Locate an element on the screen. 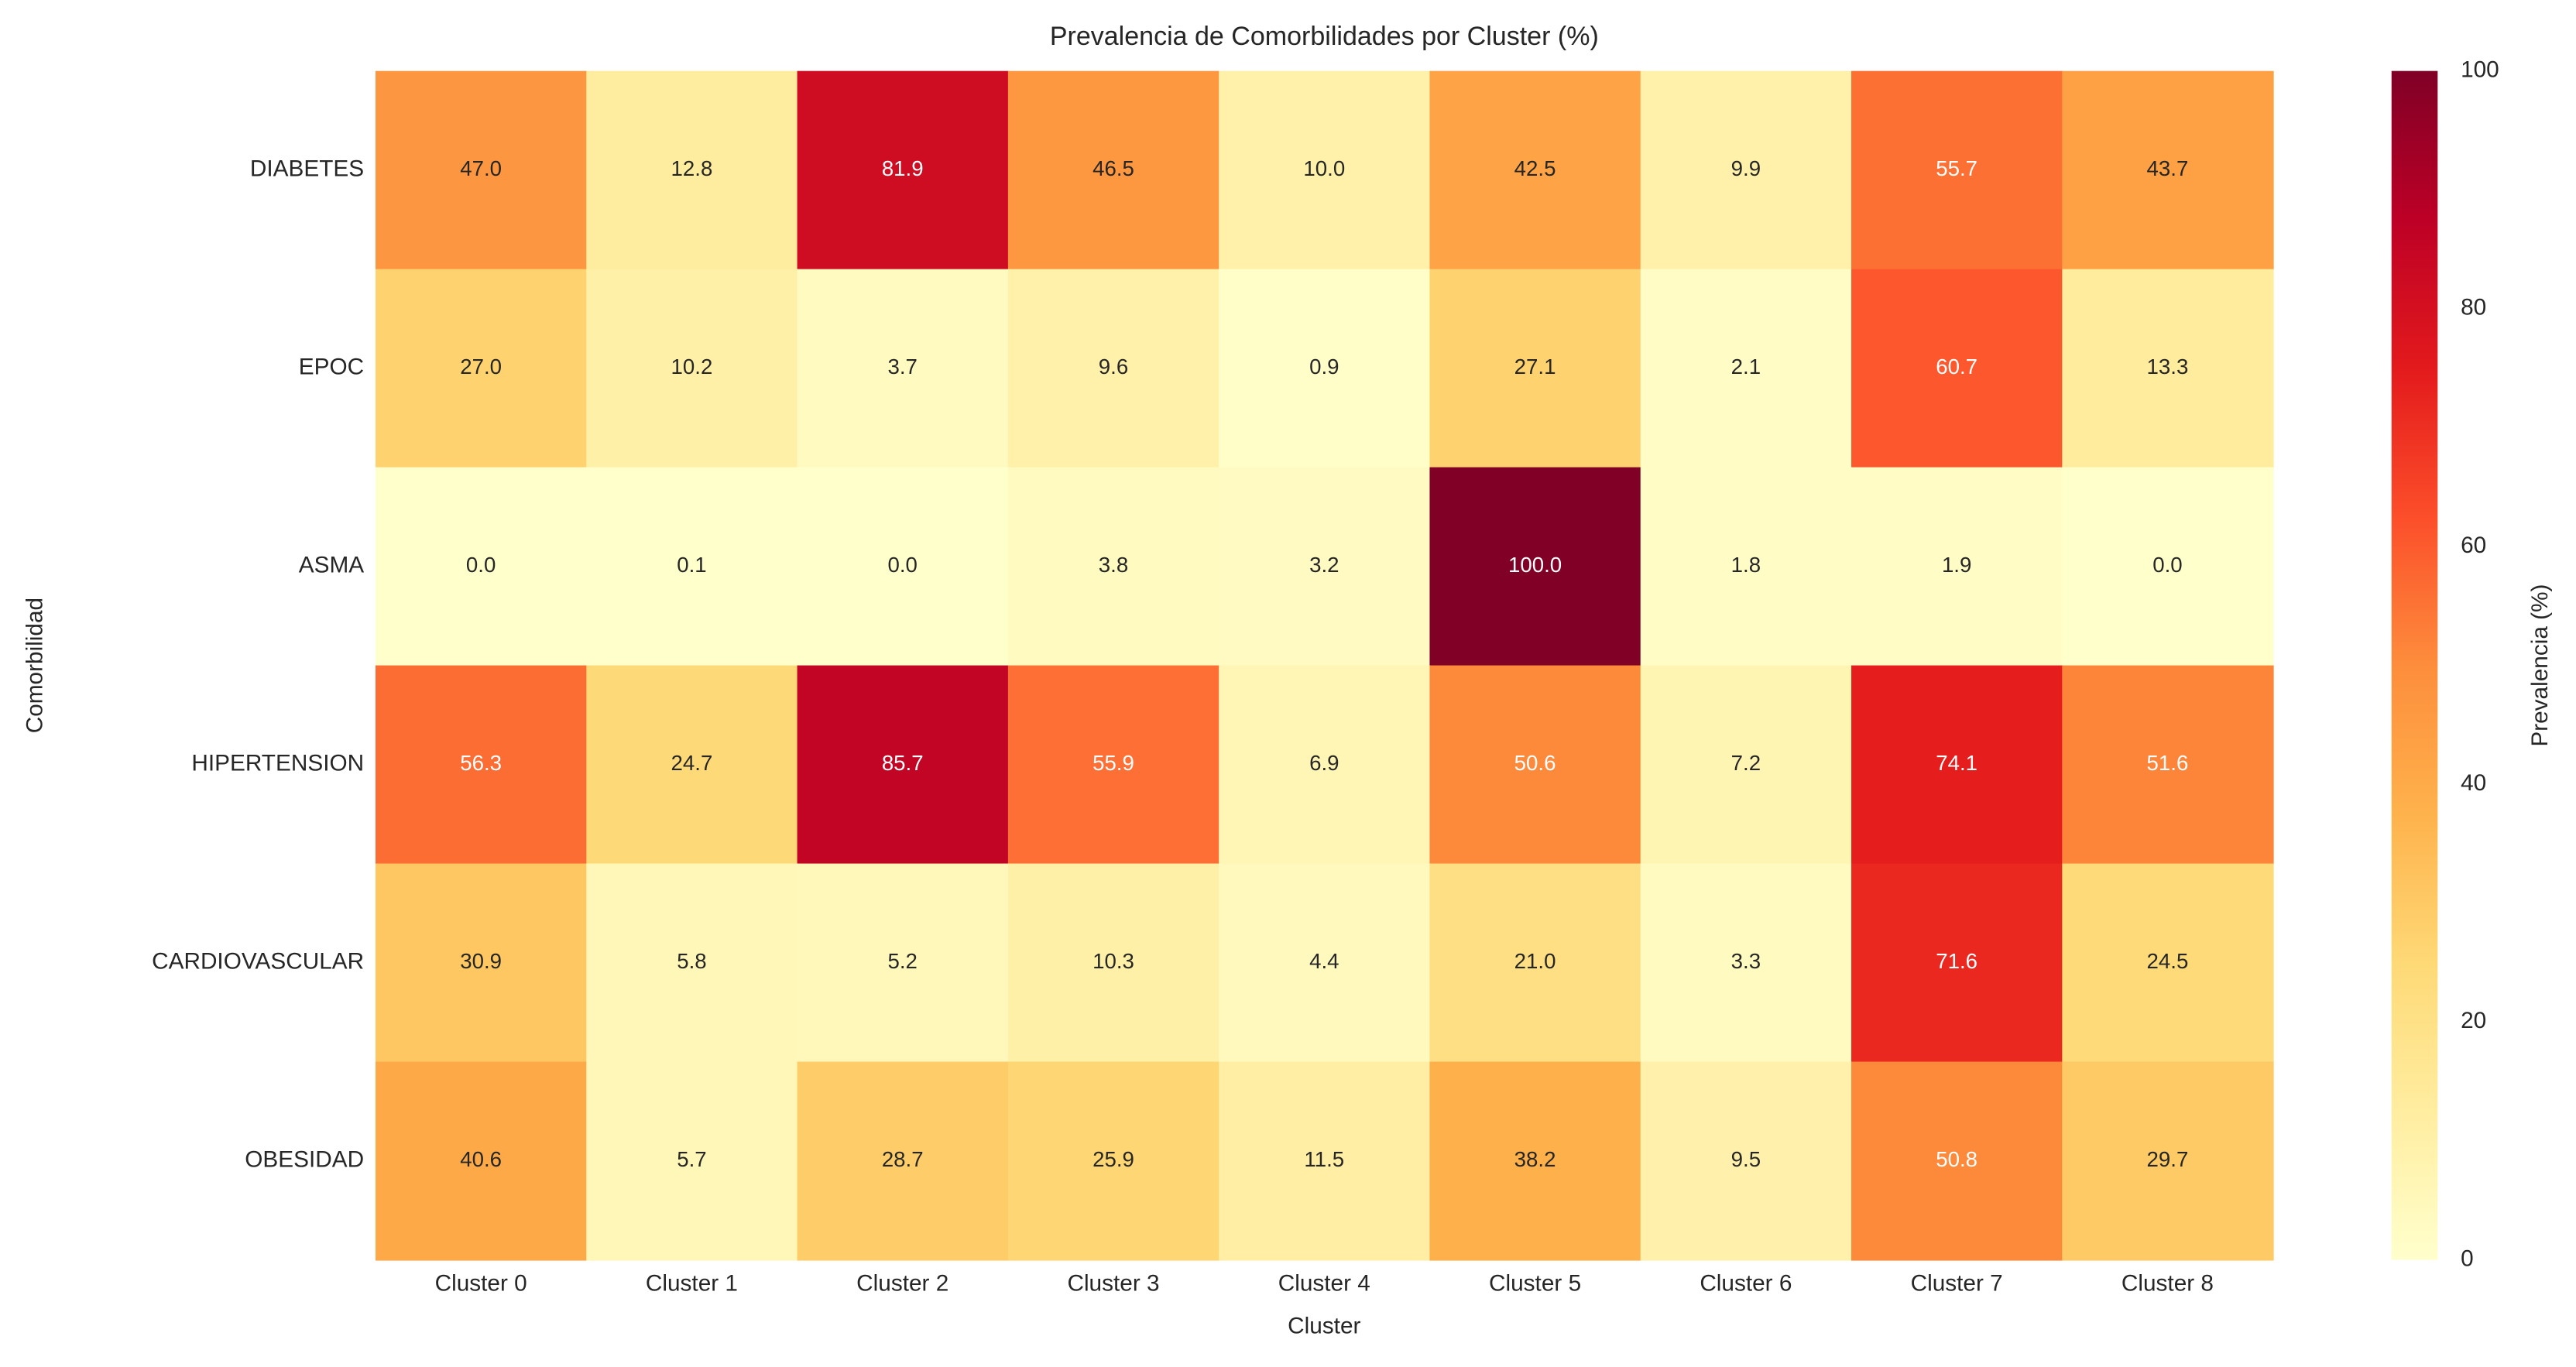  cell-label: 47.0 is located at coordinates (481, 168).